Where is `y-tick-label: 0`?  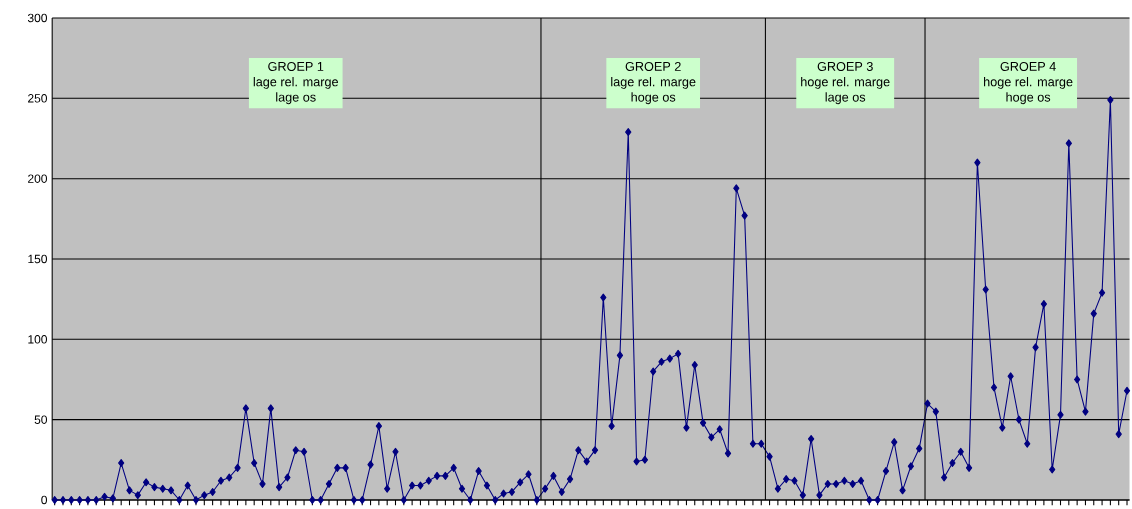
y-tick-label: 0 is located at coordinates (44, 500).